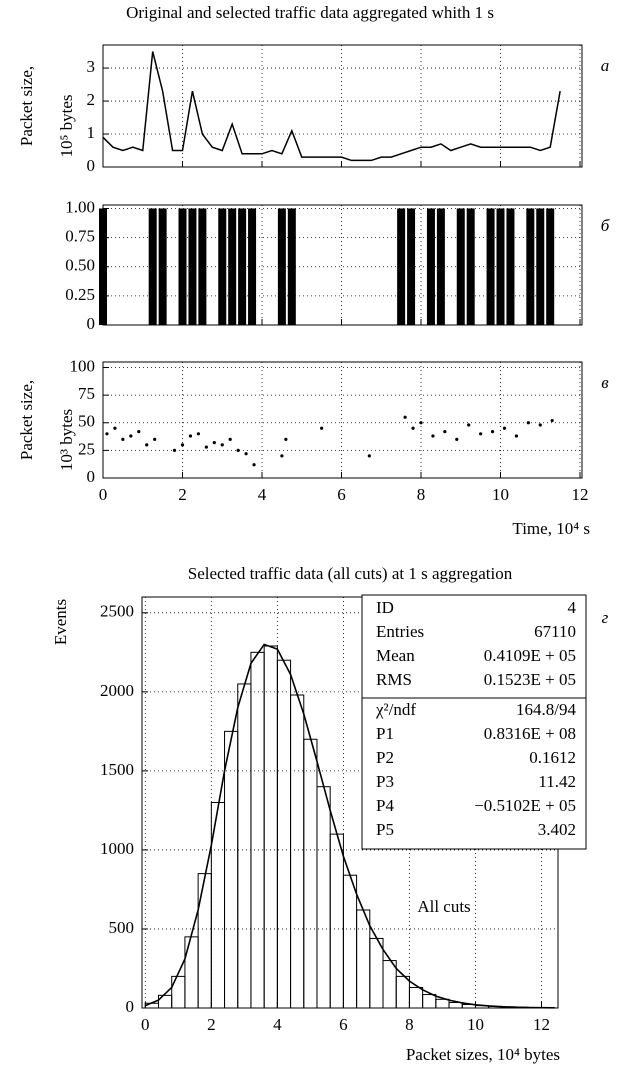  I want to click on y-tick-label: 1000, so click(117, 848).